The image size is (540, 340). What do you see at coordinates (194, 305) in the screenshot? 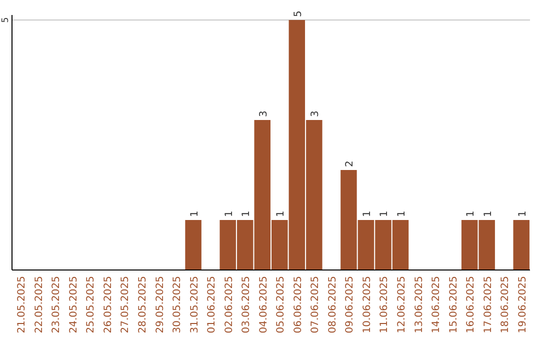
I see `x-tick-label: 31.05.2025` at bounding box center [194, 305].